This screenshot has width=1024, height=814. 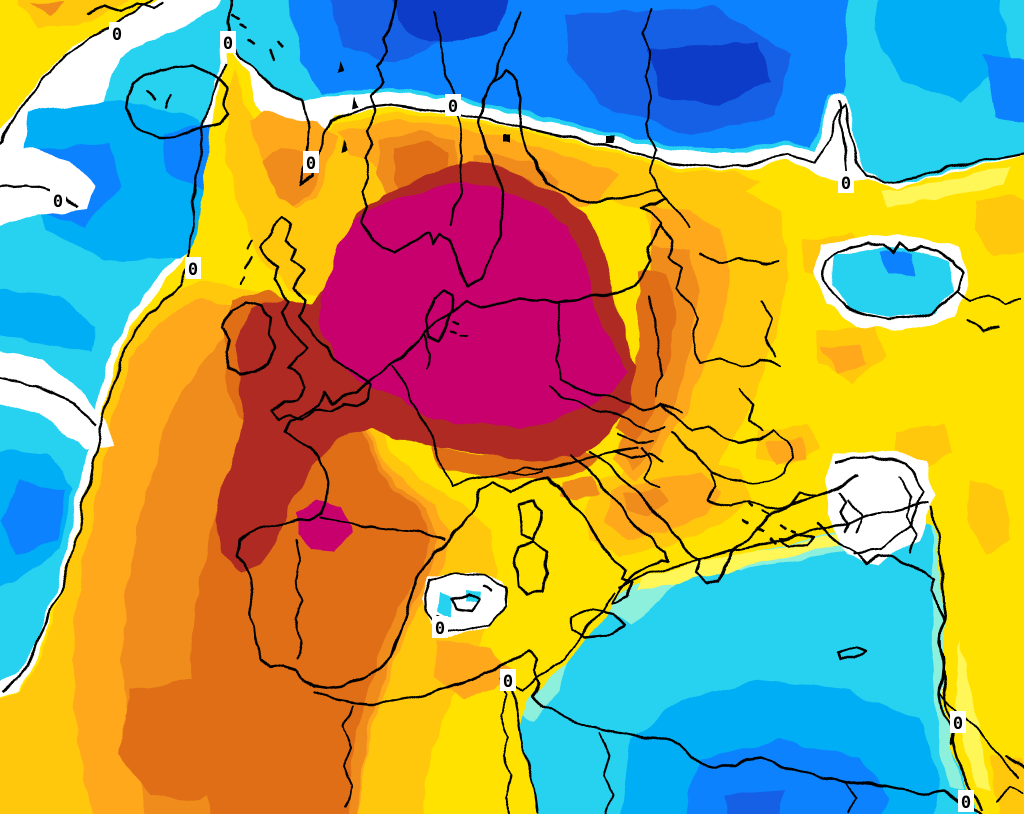 I want to click on coast-north-africa, so click(x=647, y=732).